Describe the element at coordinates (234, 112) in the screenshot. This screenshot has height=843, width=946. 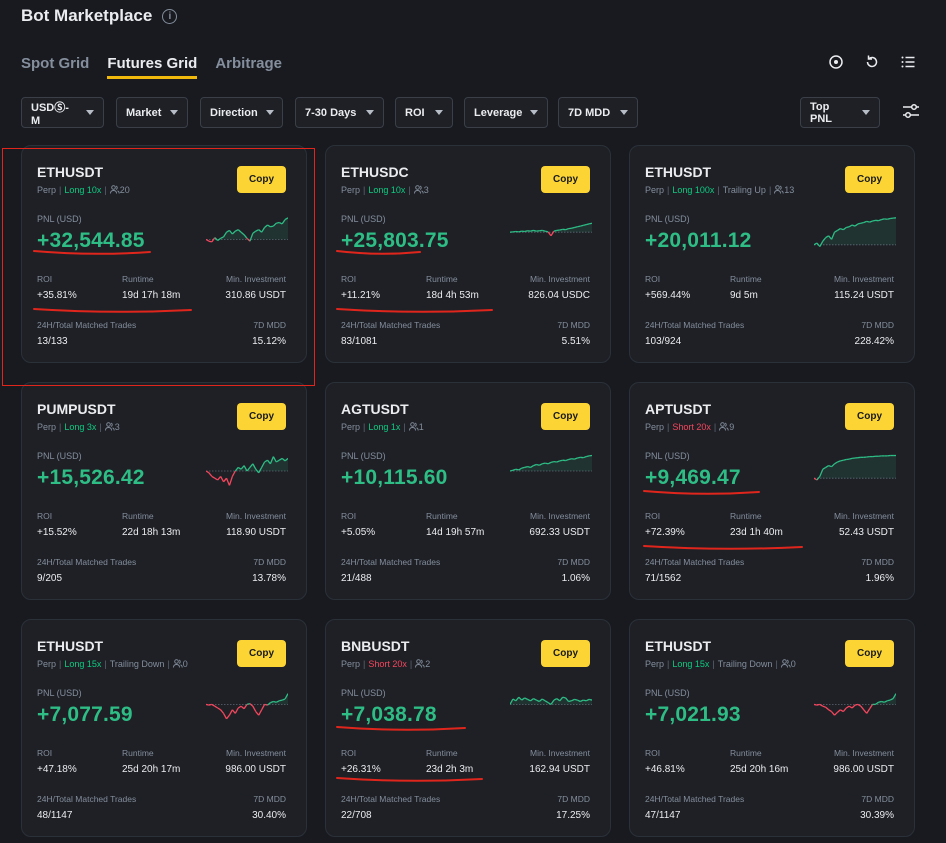
I see `direction-label: Direction` at that location.